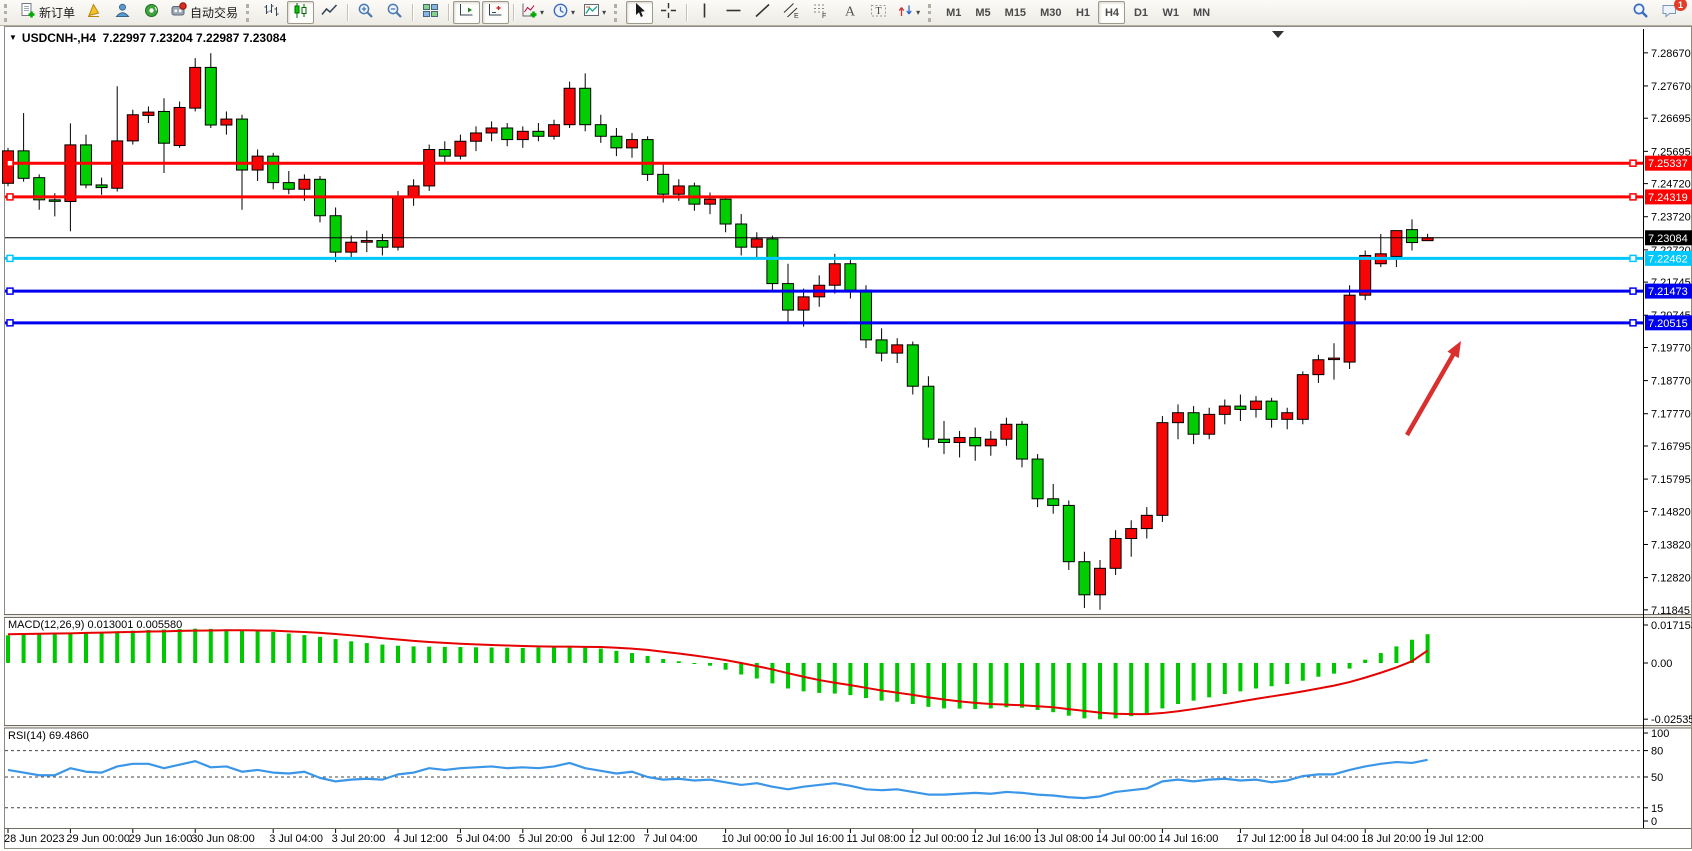 The image size is (1692, 851). Describe the element at coordinates (1668, 323) in the screenshot. I see `price-label-bubble: 7.20515` at that location.